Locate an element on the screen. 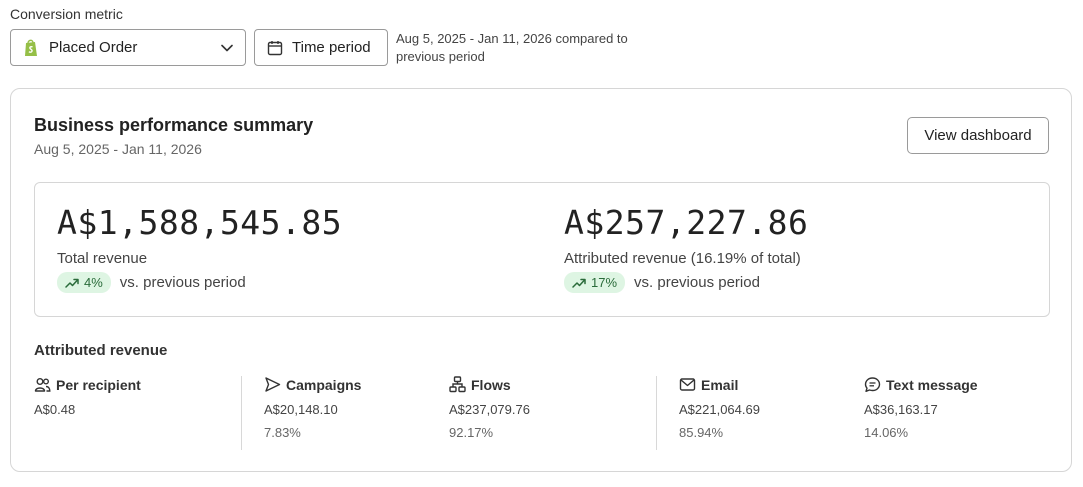  total-change-badge: 4% is located at coordinates (84, 282).